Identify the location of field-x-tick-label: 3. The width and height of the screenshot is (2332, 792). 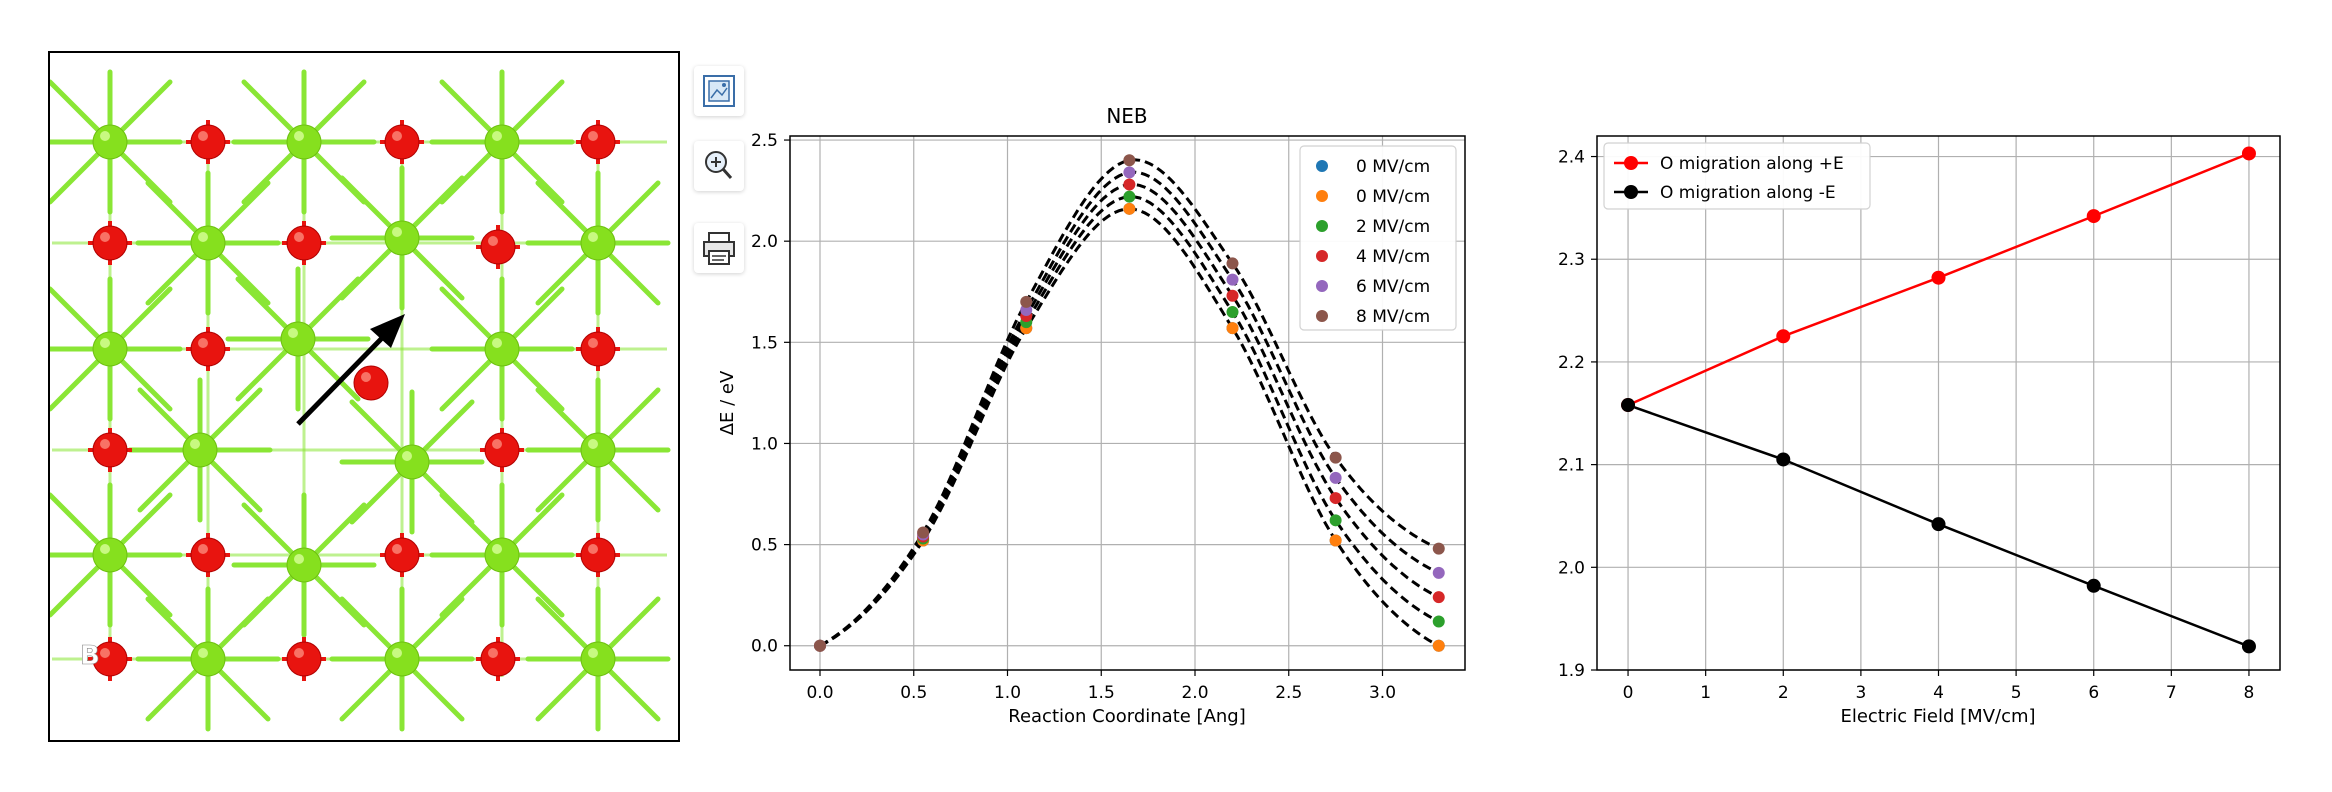
(1860, 693).